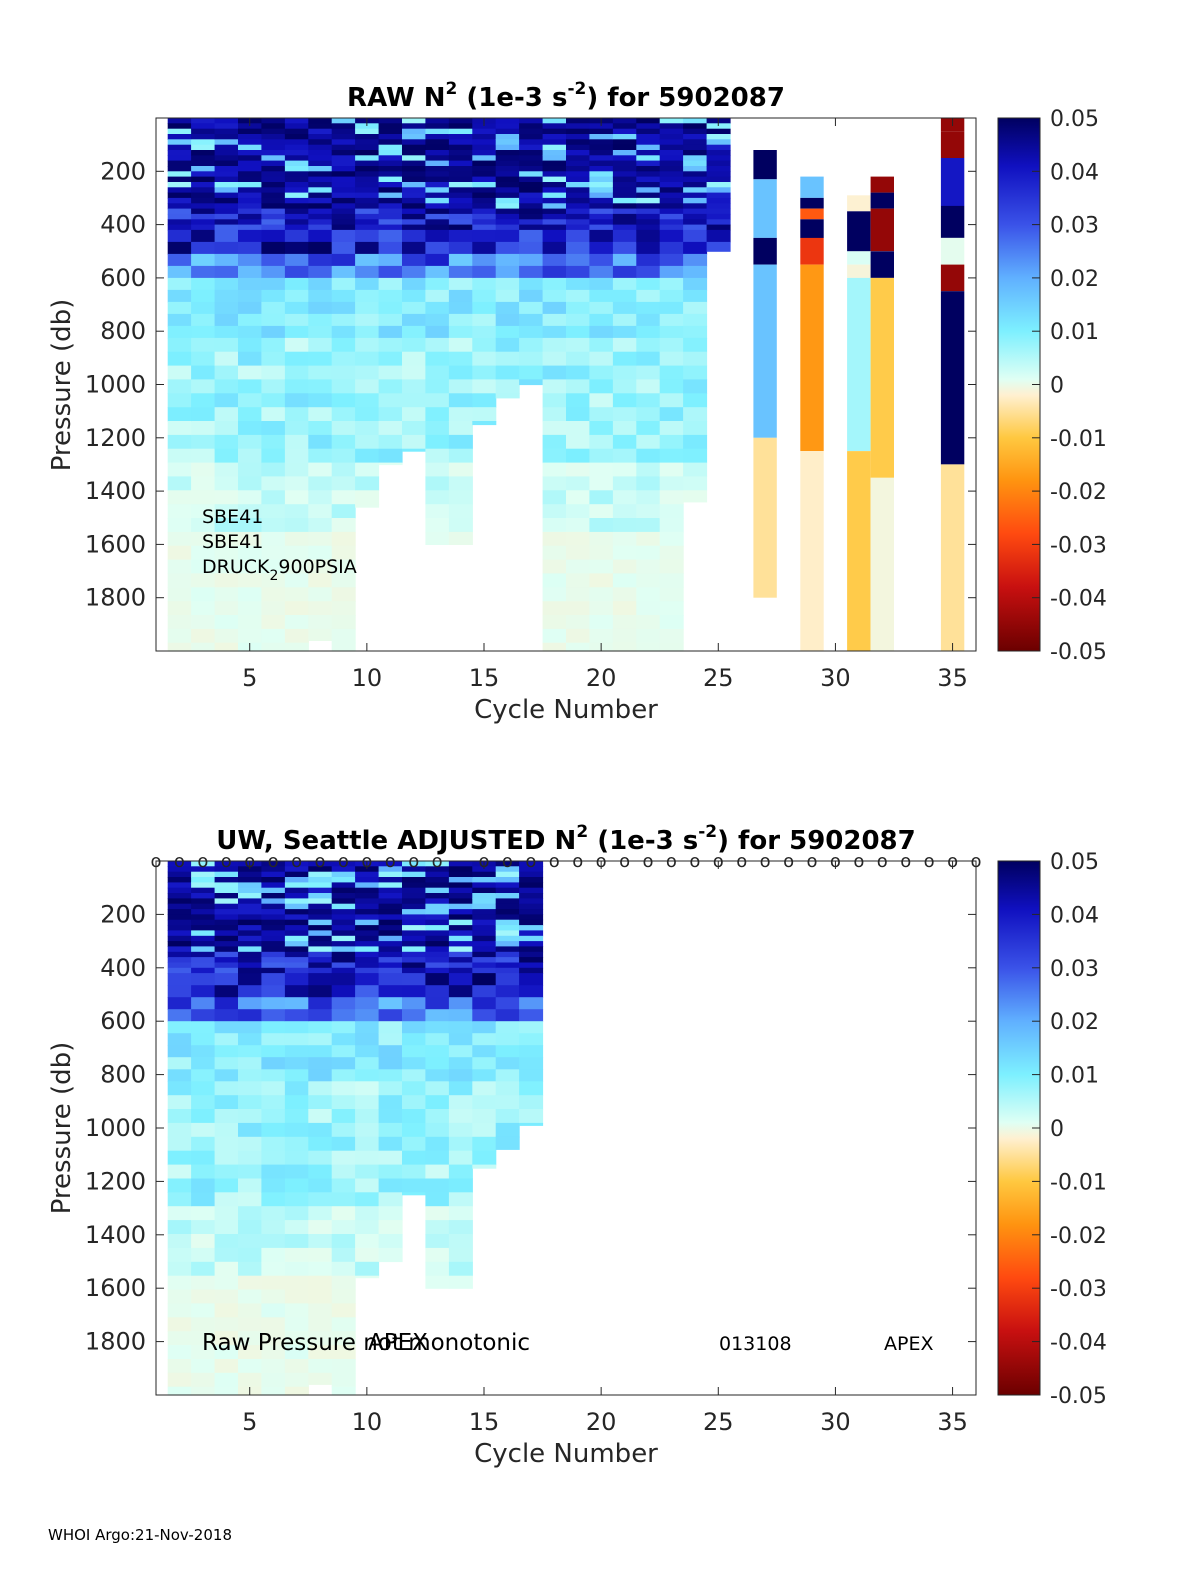 This screenshot has height=1575, width=1200. Describe the element at coordinates (249, 678) in the screenshot. I see `x-tick-label: 5` at that location.